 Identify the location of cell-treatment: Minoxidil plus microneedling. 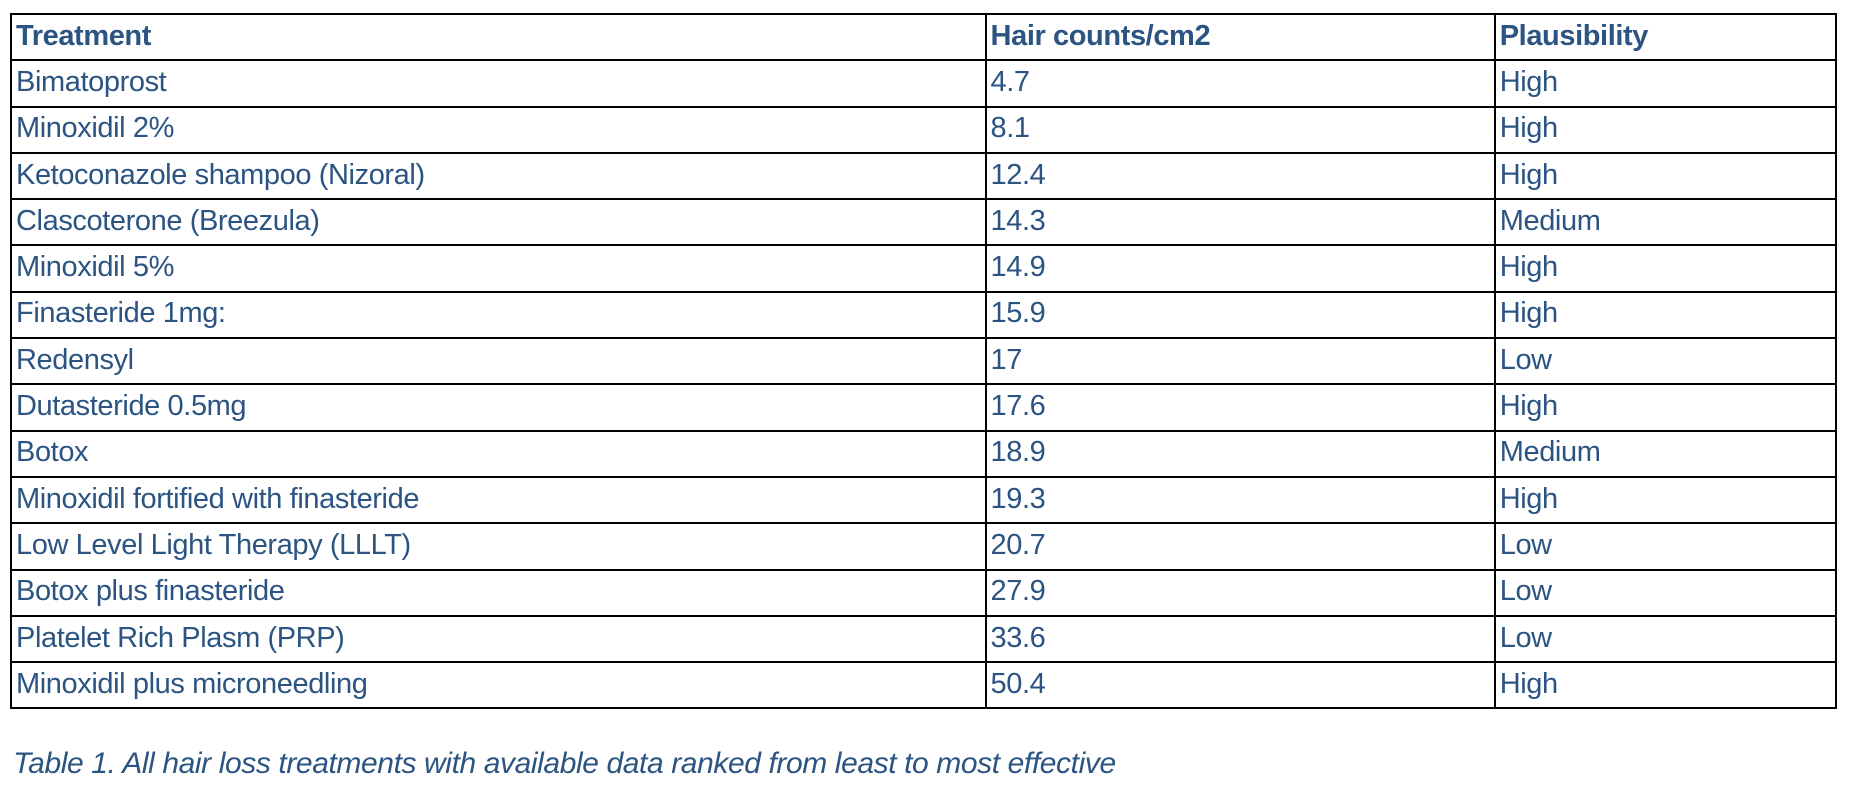
(498, 685).